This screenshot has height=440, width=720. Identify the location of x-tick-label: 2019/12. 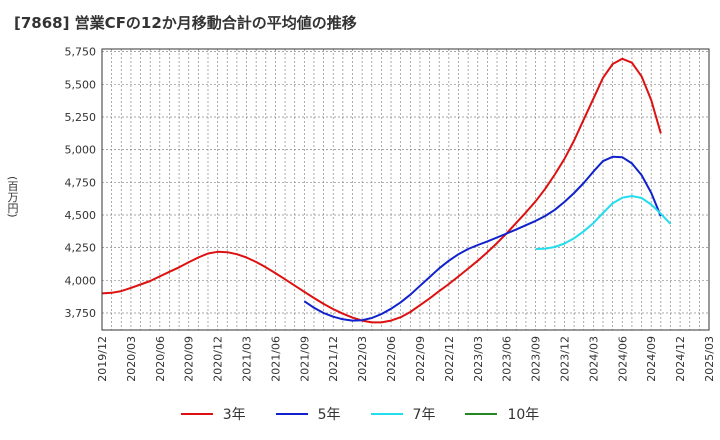
(102, 359).